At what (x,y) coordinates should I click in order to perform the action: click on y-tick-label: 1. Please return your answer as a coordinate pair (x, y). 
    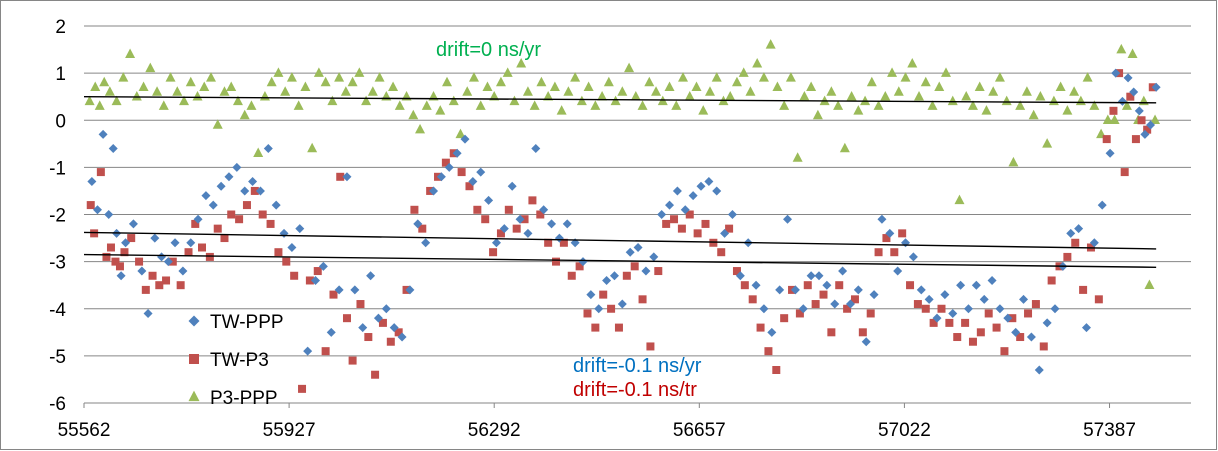
    Looking at the image, I should click on (60, 74).